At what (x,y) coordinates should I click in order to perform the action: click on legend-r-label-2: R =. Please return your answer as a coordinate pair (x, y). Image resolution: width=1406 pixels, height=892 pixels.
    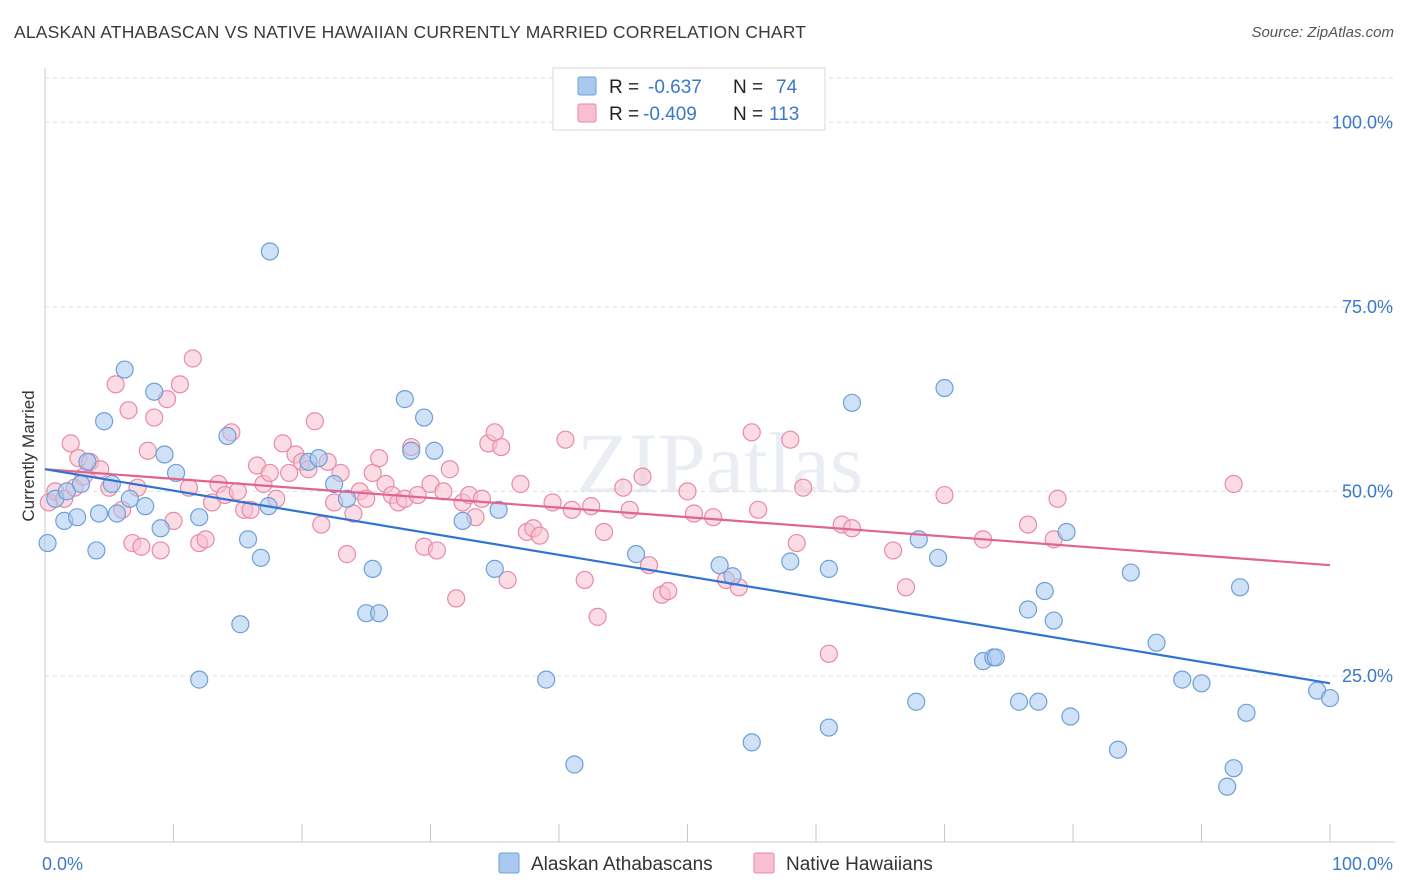
    Looking at the image, I should click on (624, 114).